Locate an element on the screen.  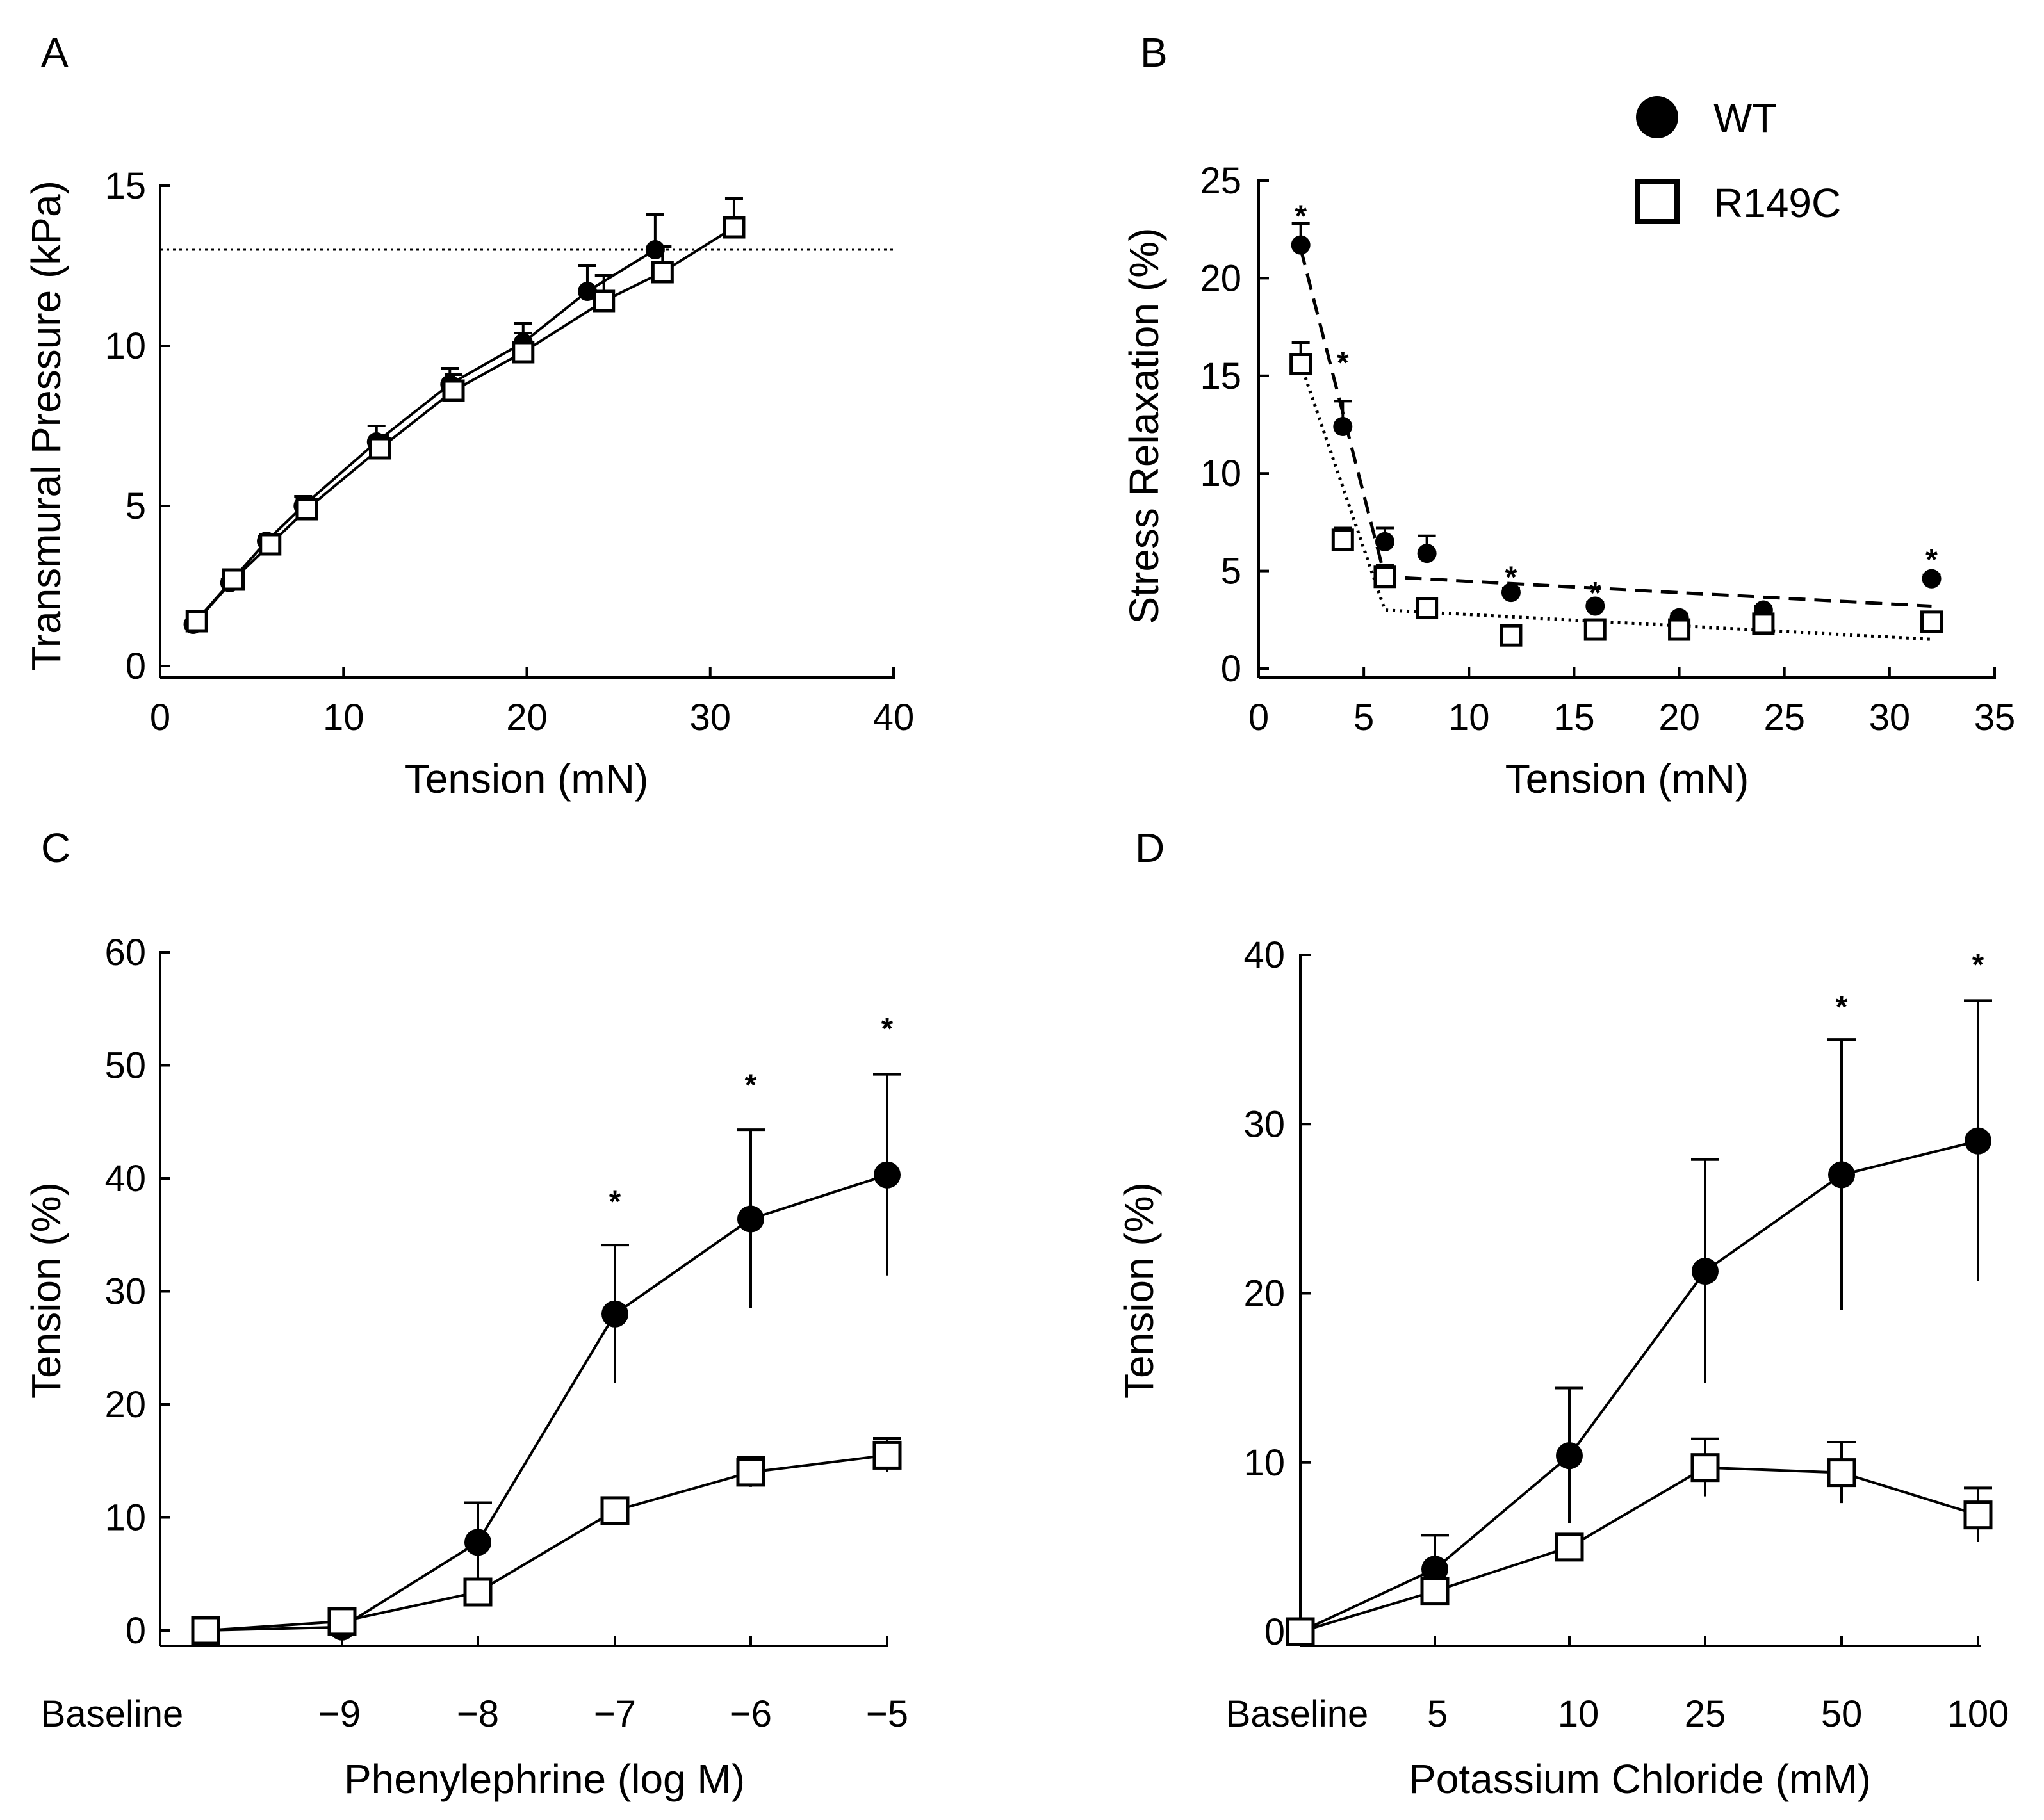
legend-wt-label: WT is located at coordinates (1745, 118).